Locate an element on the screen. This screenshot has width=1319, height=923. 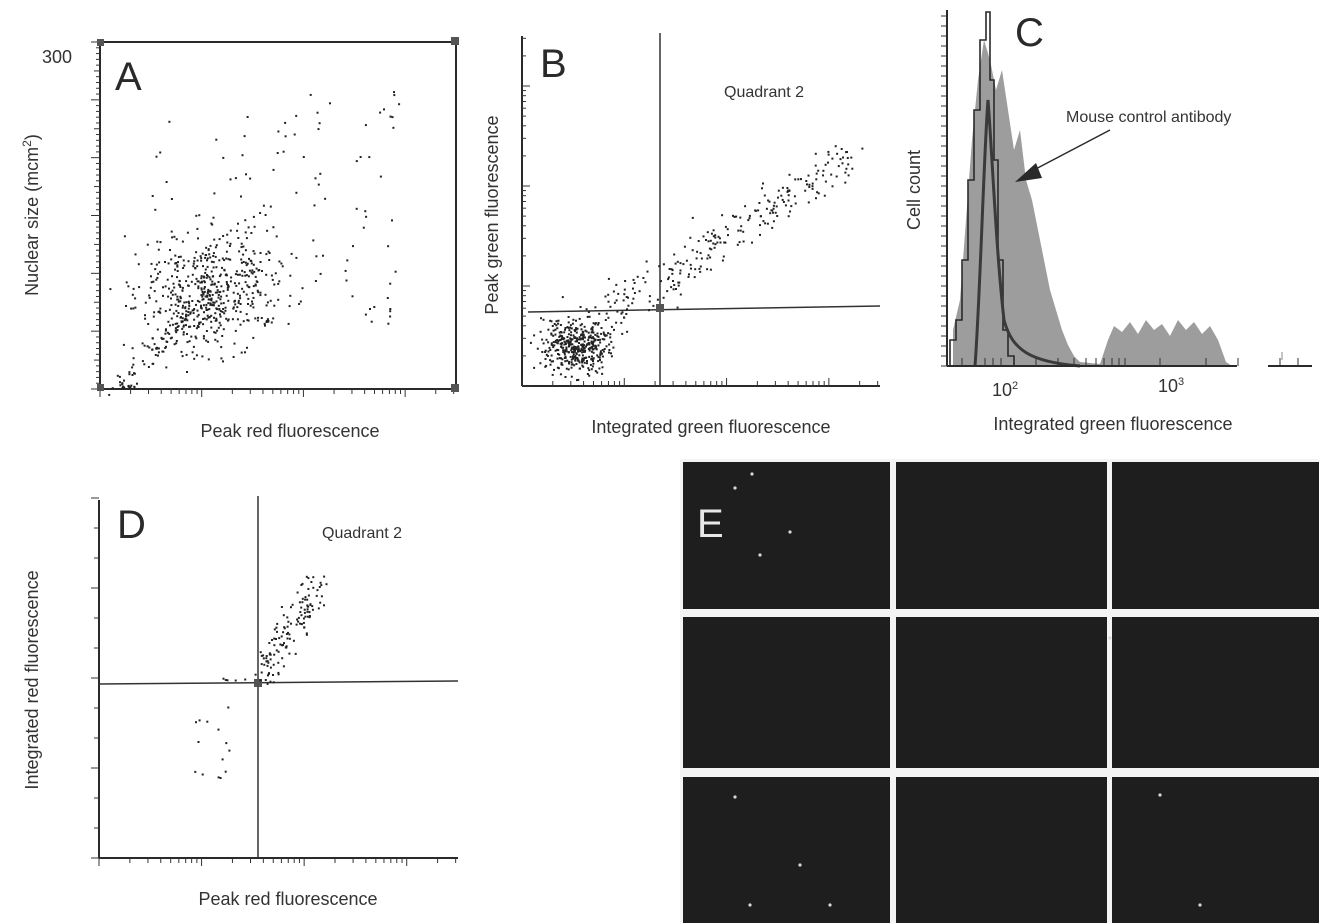
panel-c-x-tick-1000: 103 is located at coordinates (1171, 386).